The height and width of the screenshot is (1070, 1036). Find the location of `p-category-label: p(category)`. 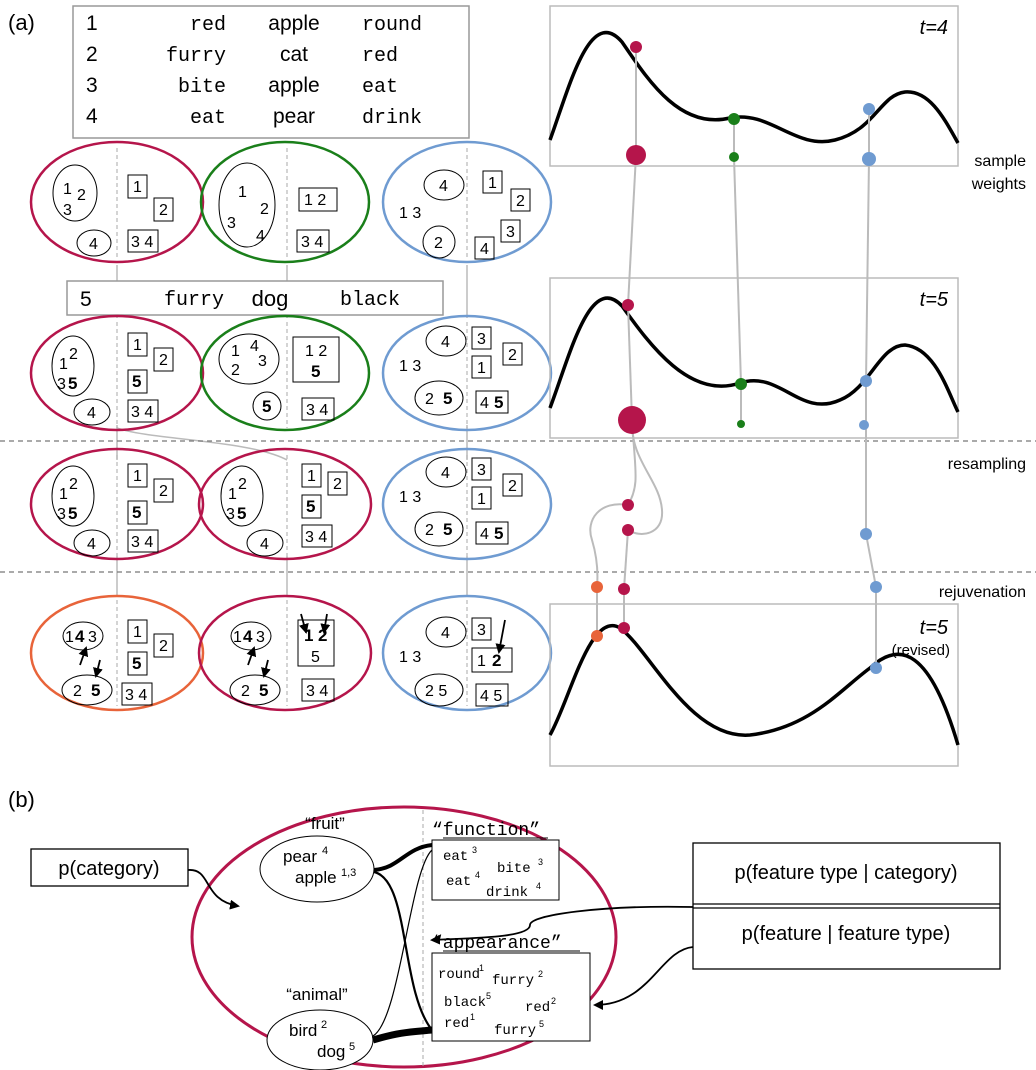

p-category-label: p(category) is located at coordinates (108, 869).